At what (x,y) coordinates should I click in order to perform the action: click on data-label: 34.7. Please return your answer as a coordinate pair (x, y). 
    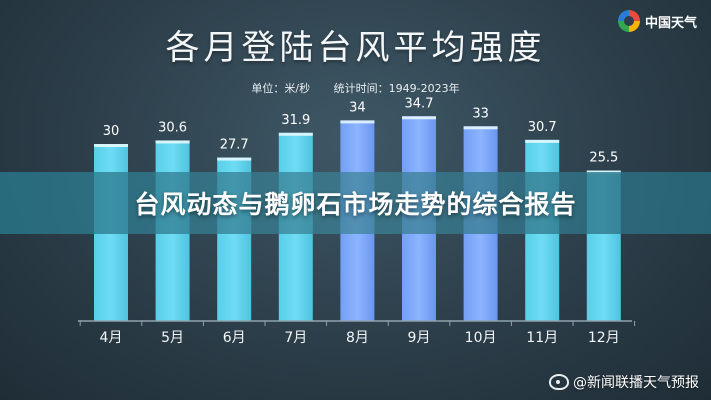
    Looking at the image, I should click on (419, 103).